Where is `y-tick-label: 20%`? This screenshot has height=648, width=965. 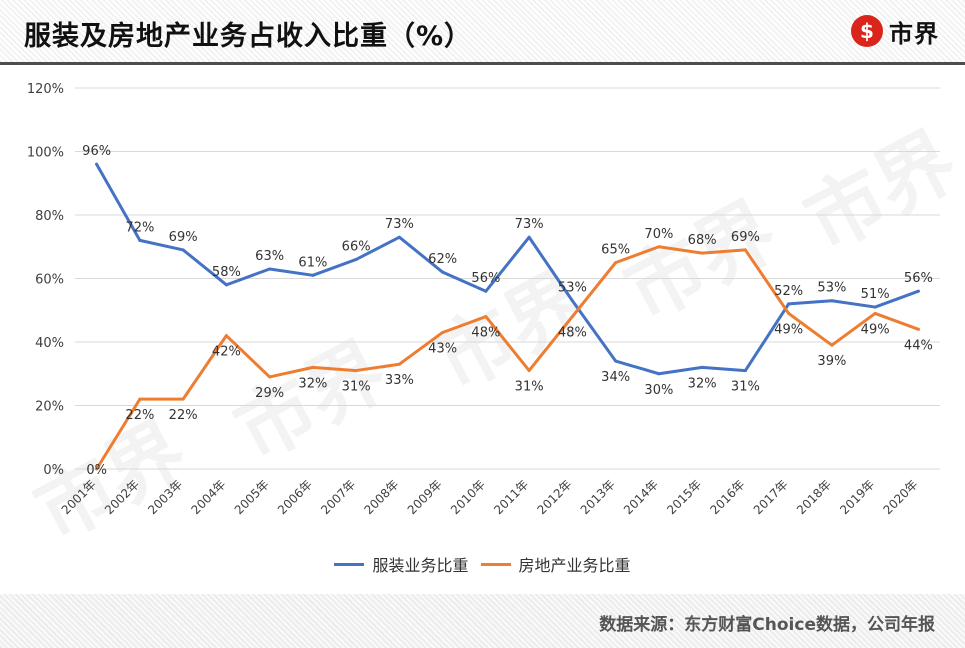
y-tick-label: 20% is located at coordinates (49, 407).